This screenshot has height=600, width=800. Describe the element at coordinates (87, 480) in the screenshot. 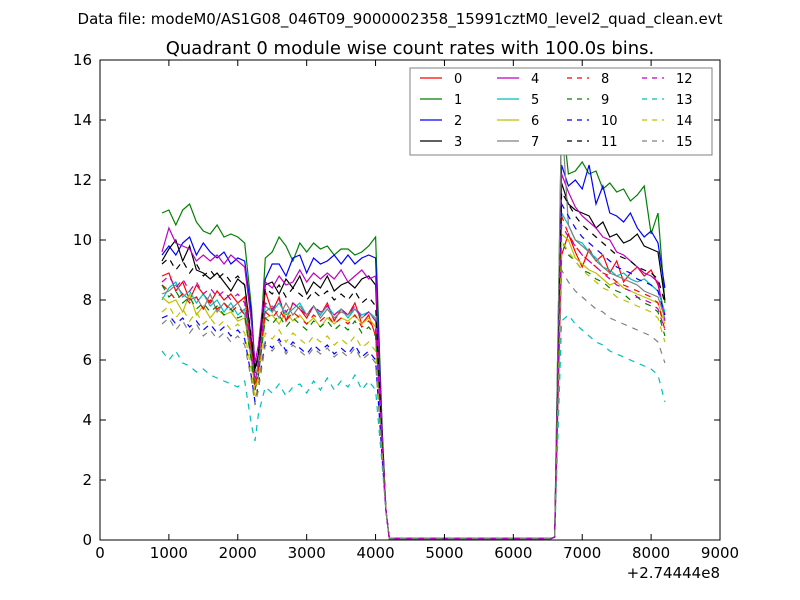

I see `y-tick-label: 2` at that location.